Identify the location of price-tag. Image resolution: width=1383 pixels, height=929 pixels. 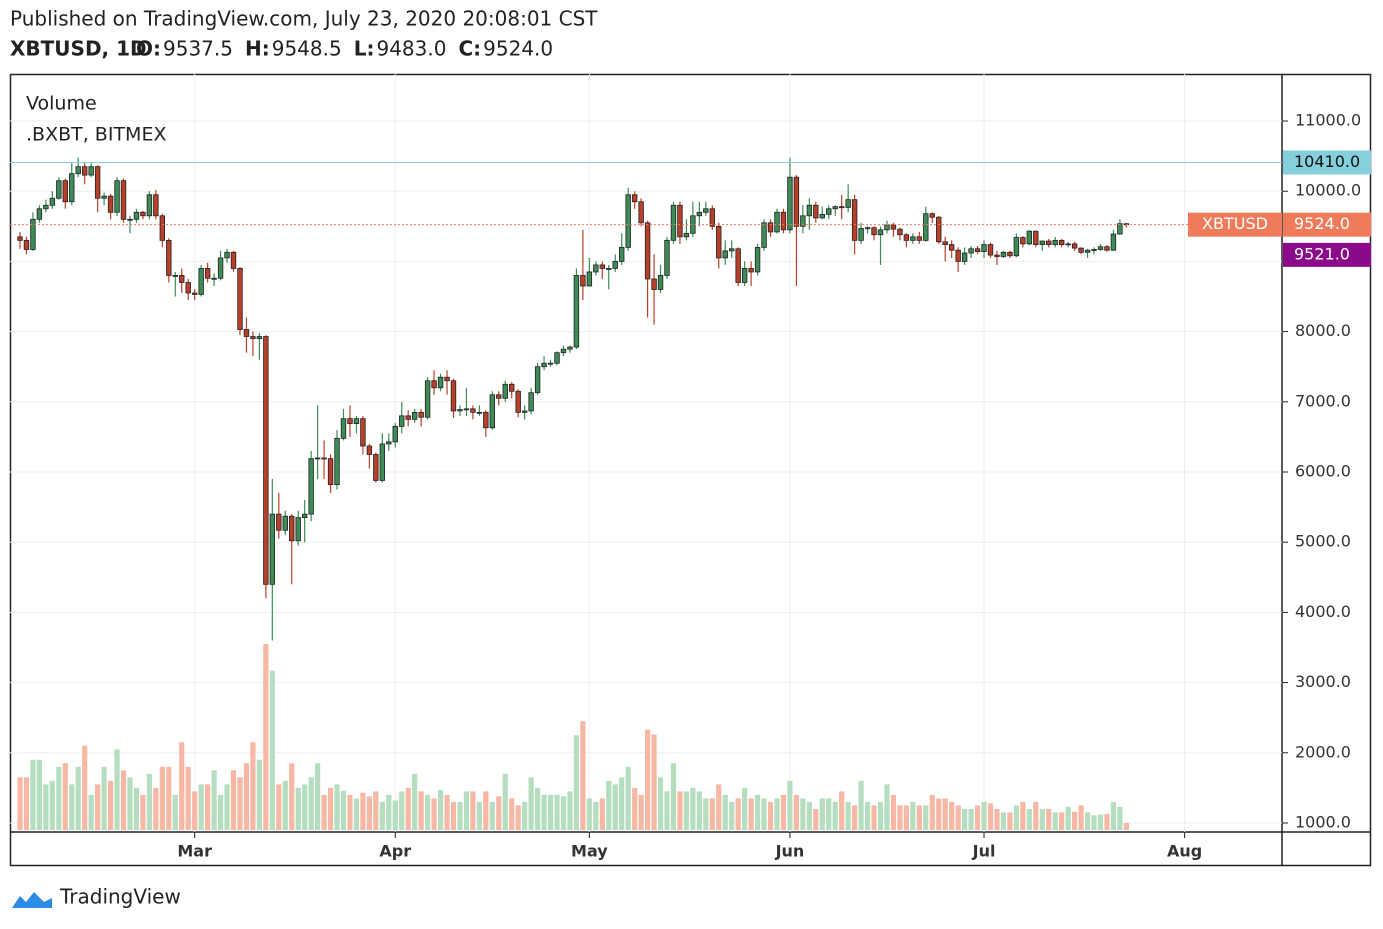
(1327, 254).